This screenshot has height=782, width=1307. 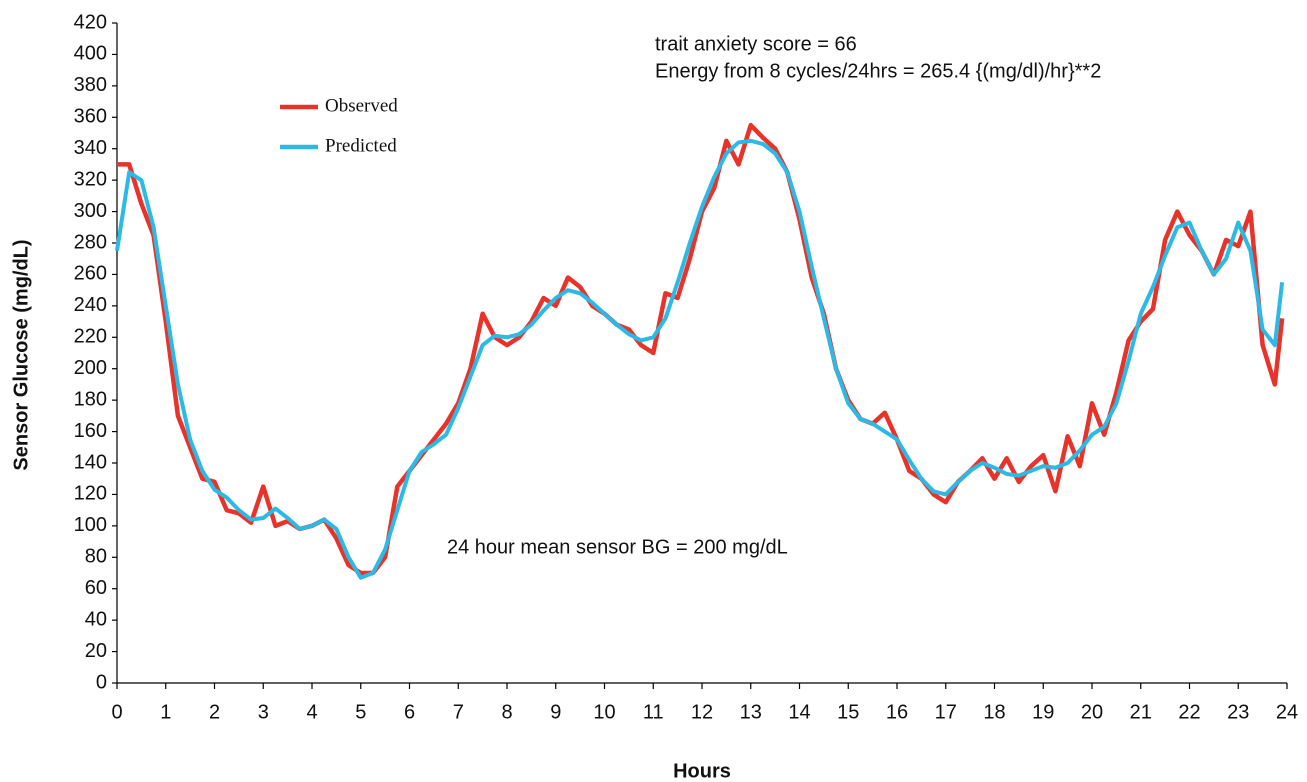 What do you see at coordinates (361, 145) in the screenshot?
I see `legend-label: Predicted` at bounding box center [361, 145].